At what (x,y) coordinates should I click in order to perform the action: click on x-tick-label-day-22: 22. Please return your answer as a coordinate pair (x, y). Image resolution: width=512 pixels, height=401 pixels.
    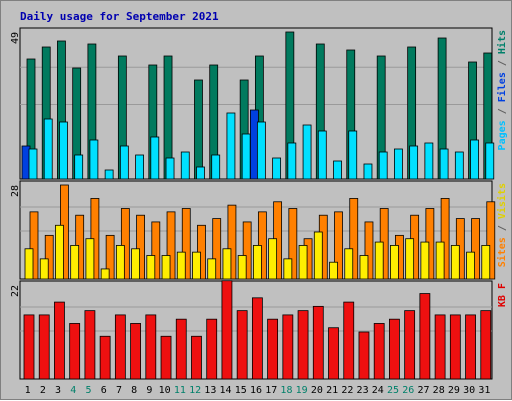
    Looking at the image, I should click on (347, 390).